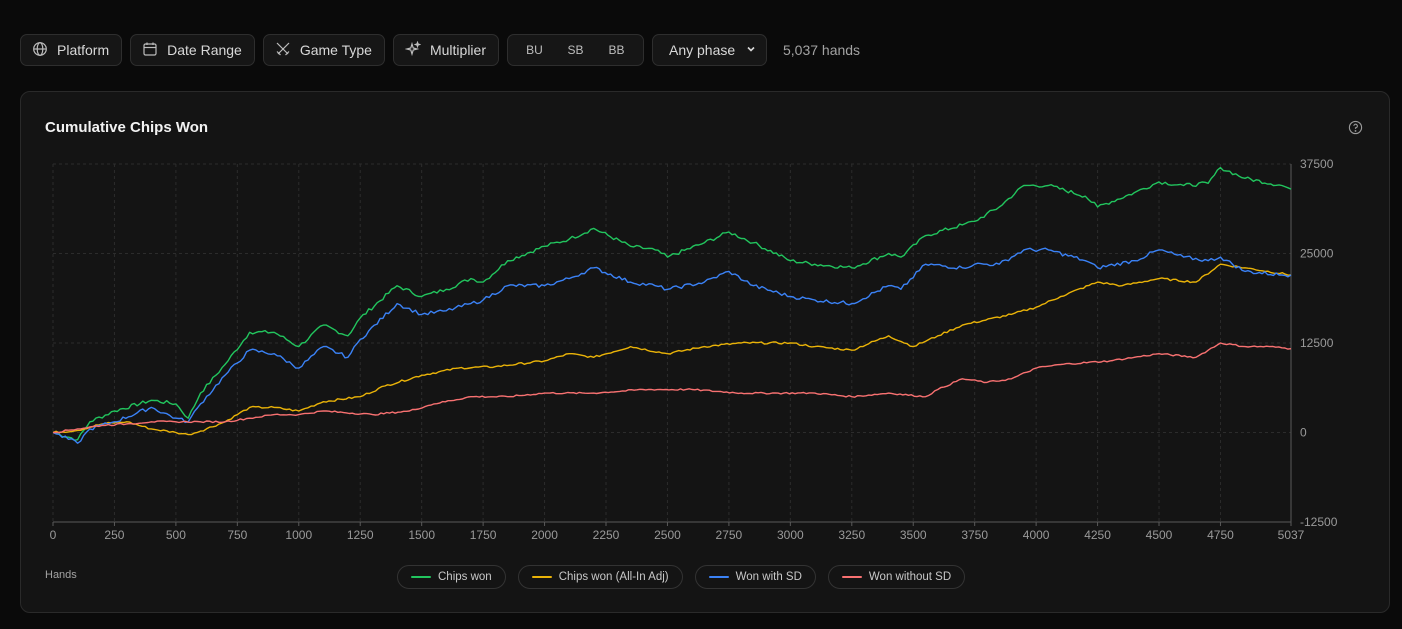 This screenshot has width=1402, height=629. Describe the element at coordinates (465, 577) in the screenshot. I see `legend-label: Chips won` at that location.